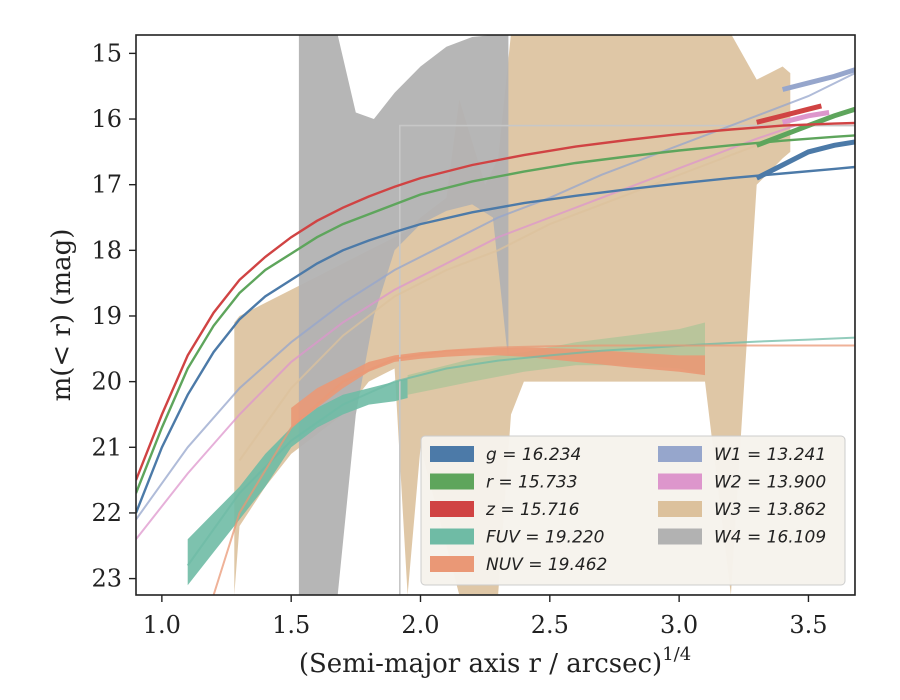 This screenshot has height=700, width=900. What do you see at coordinates (818, 79) in the screenshot?
I see `profile-w1` at bounding box center [818, 79].